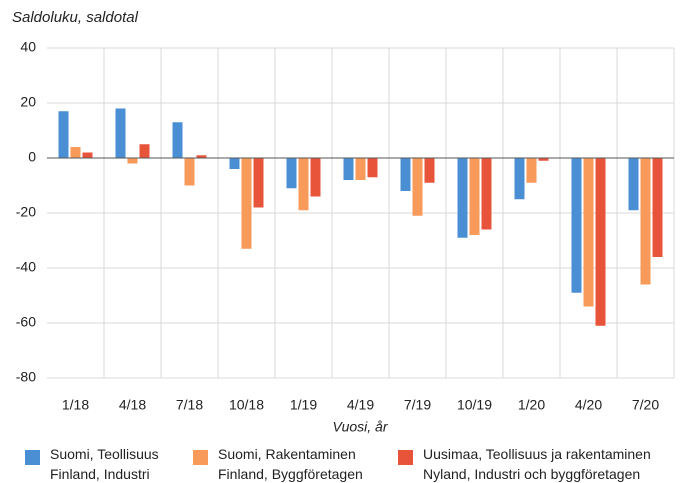  Describe the element at coordinates (361, 427) in the screenshot. I see `x-axis-label: Vuosi, år` at that location.